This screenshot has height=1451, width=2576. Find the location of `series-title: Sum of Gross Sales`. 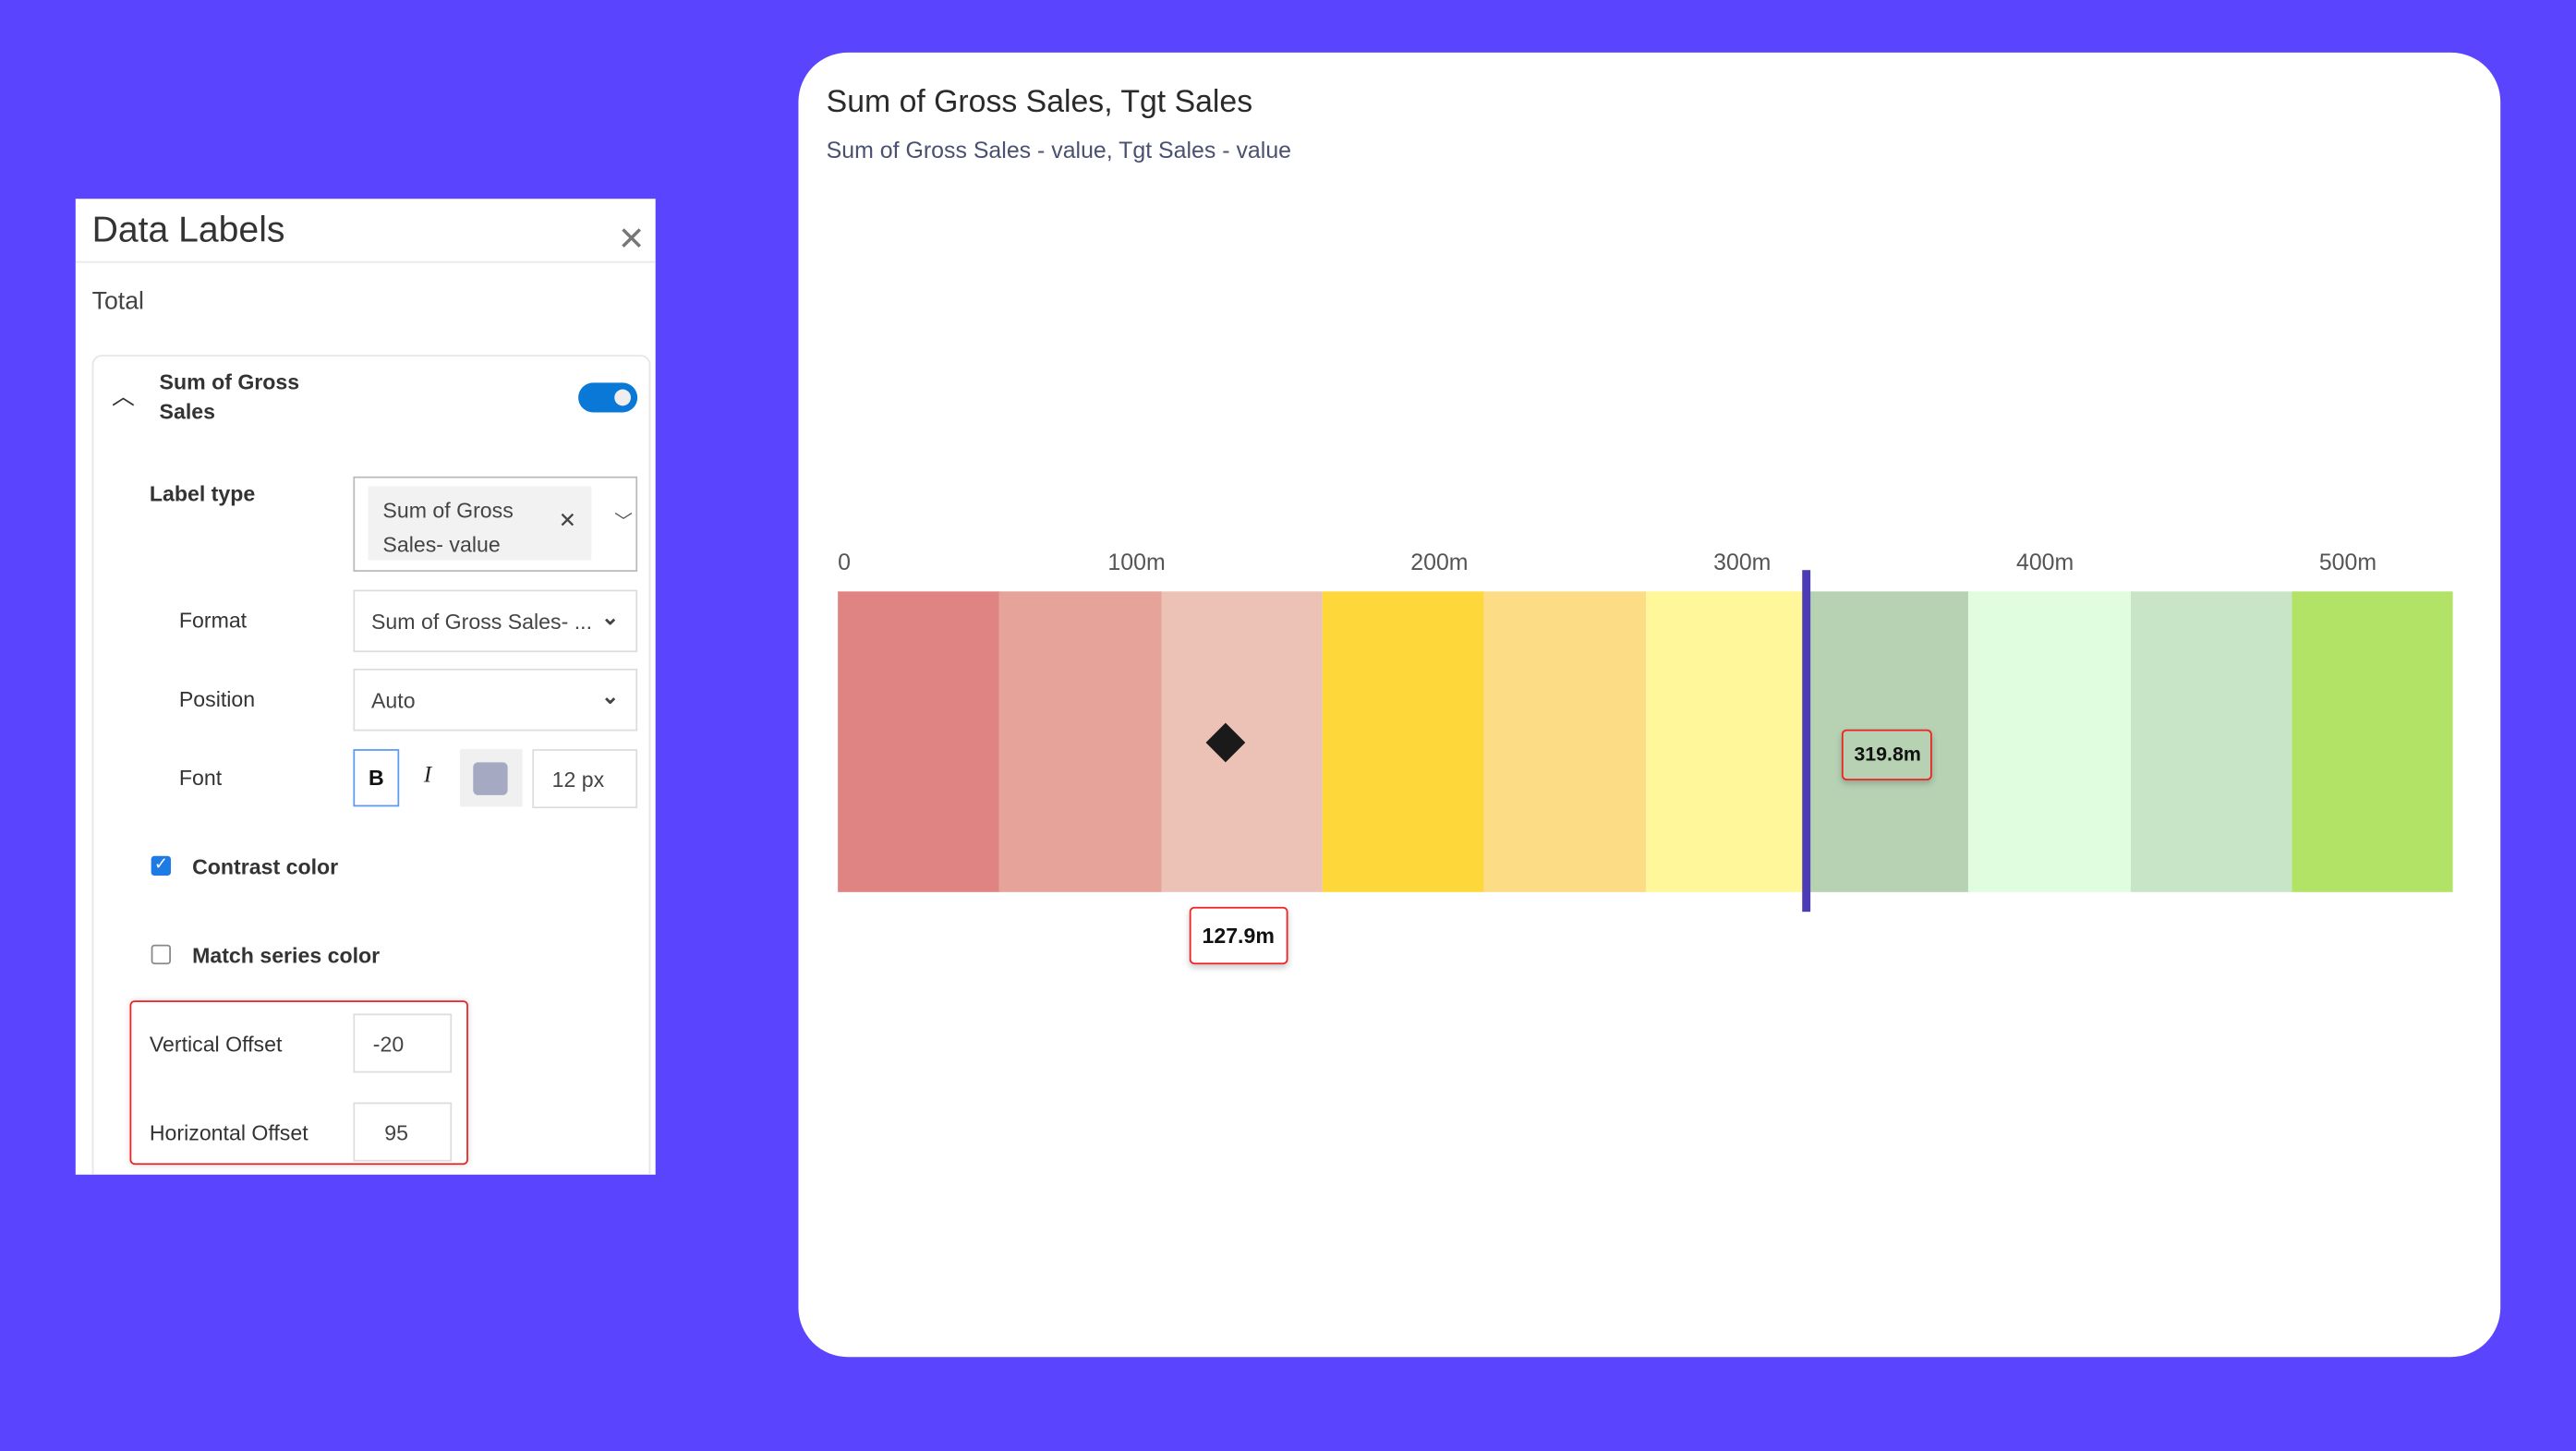

series-title: Sum of Gross Sales is located at coordinates (229, 396).